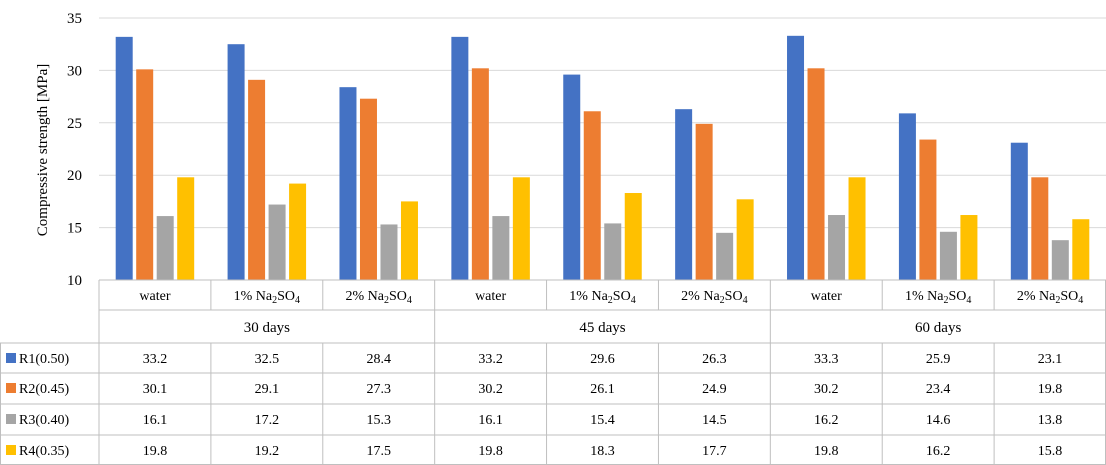 The width and height of the screenshot is (1106, 465). Describe the element at coordinates (1050, 420) in the screenshot. I see `table-cell: 13.8` at that location.